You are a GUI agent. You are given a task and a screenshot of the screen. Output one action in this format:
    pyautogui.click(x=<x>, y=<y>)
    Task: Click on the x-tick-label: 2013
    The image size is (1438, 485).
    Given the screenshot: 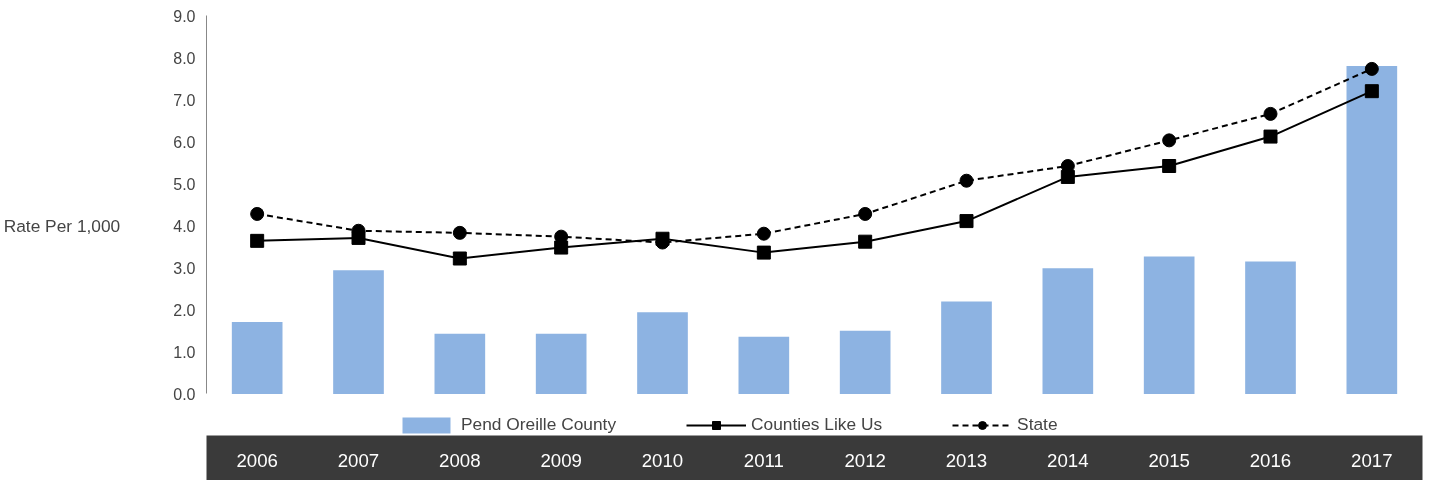 What is the action you would take?
    pyautogui.click(x=966, y=460)
    